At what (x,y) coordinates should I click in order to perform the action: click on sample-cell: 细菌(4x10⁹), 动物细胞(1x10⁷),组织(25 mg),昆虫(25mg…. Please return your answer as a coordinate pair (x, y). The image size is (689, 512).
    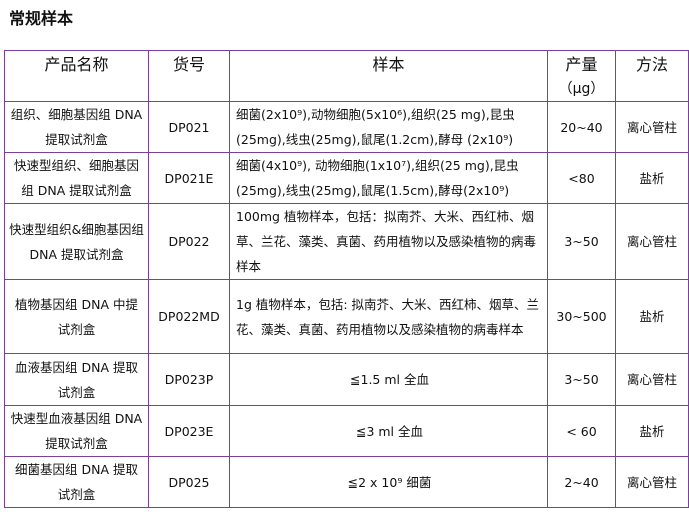
    Looking at the image, I should click on (388, 178).